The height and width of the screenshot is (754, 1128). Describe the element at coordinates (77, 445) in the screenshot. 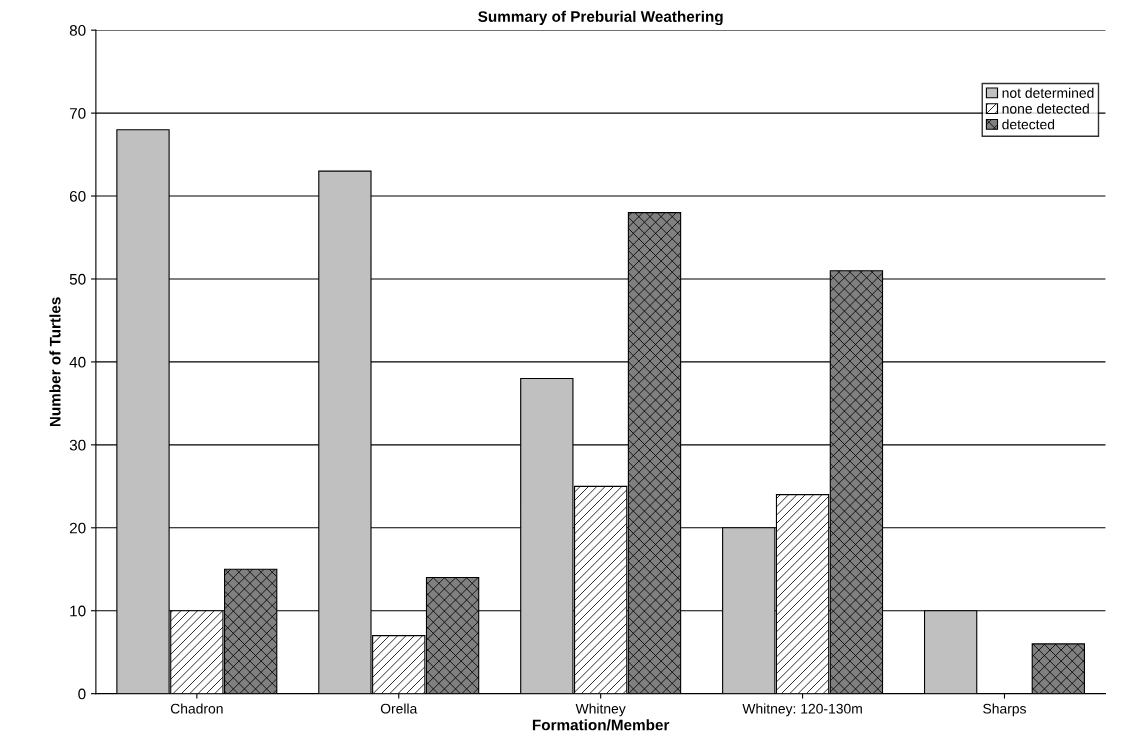

I see `y-tick-label: 30` at that location.